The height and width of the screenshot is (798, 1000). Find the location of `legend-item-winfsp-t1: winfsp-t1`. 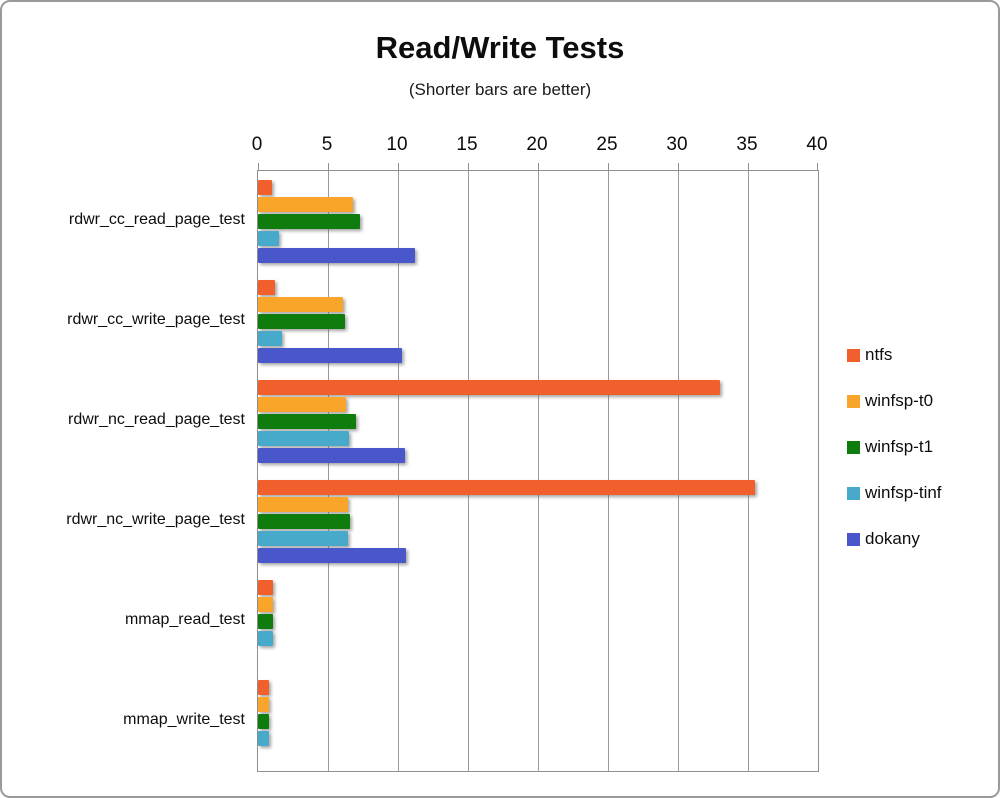

legend-item-winfsp-t1: winfsp-t1 is located at coordinates (922, 447).